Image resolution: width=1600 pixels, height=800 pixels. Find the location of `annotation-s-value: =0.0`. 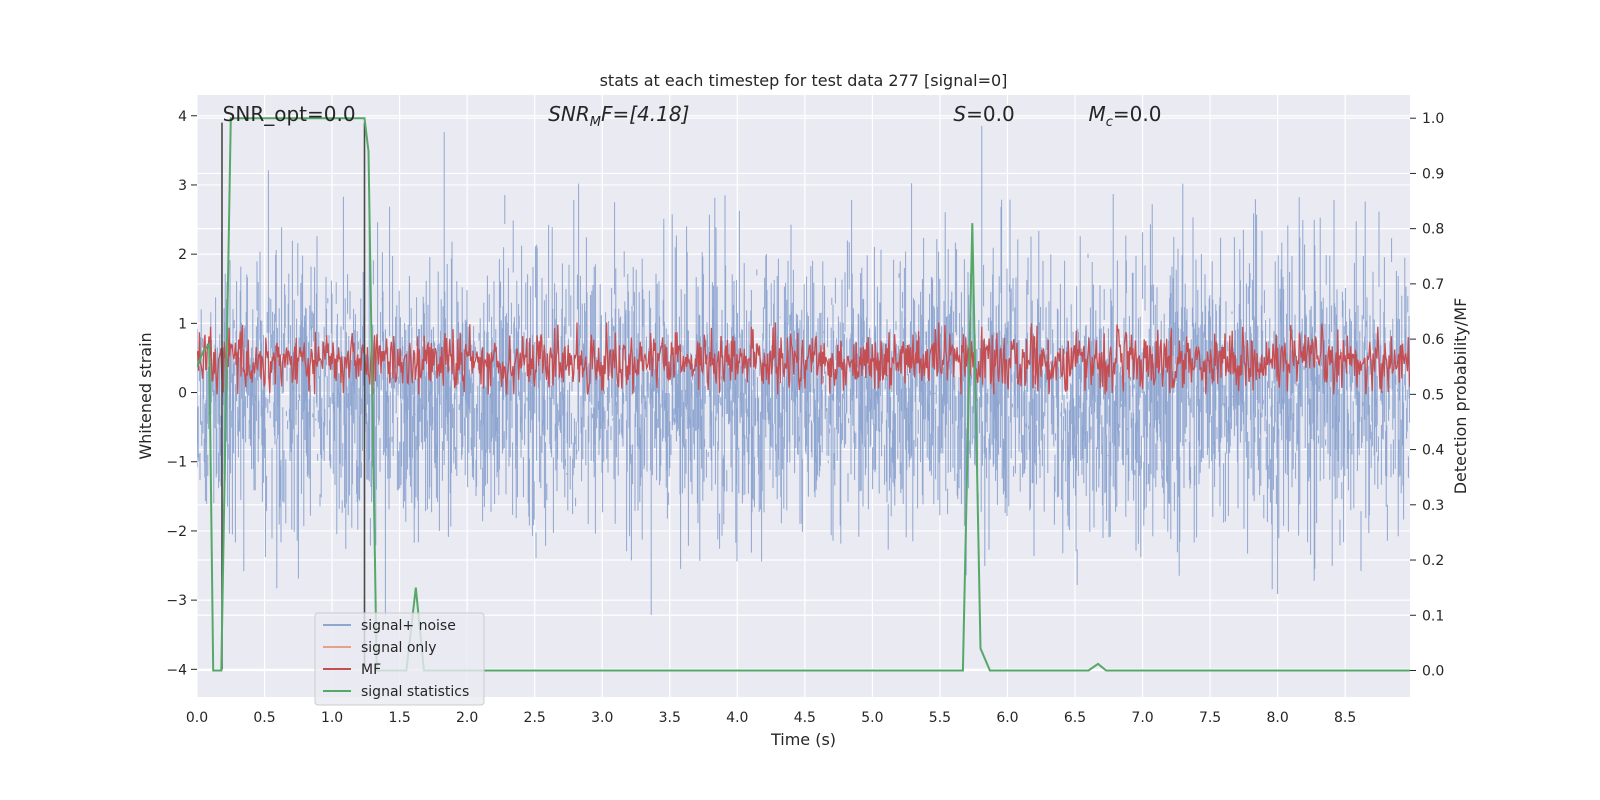

annotation-s-value: =0.0 is located at coordinates (990, 114).